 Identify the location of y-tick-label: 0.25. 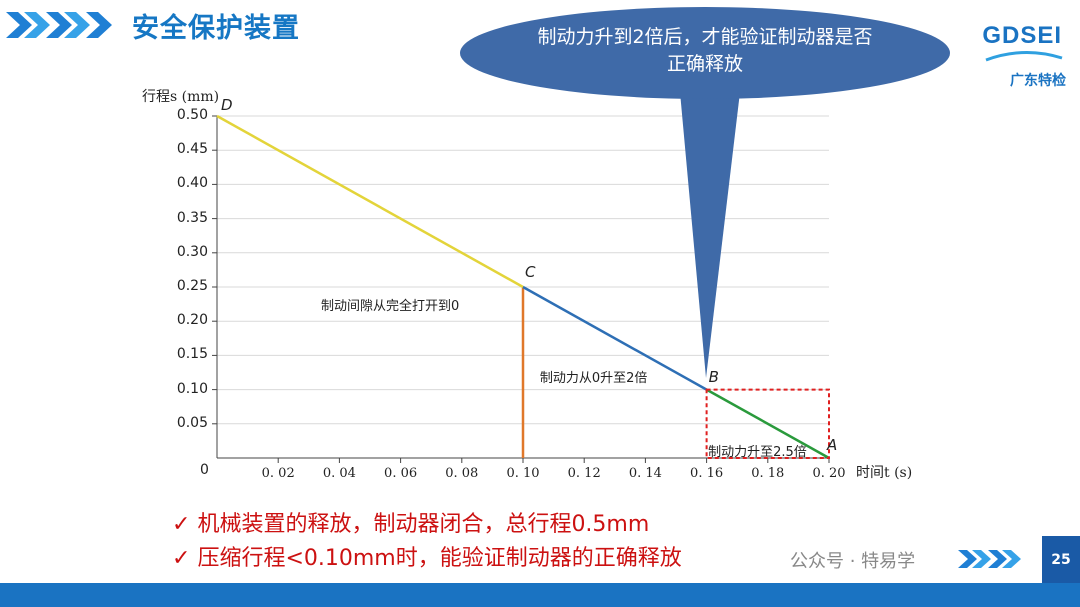
(192, 286).